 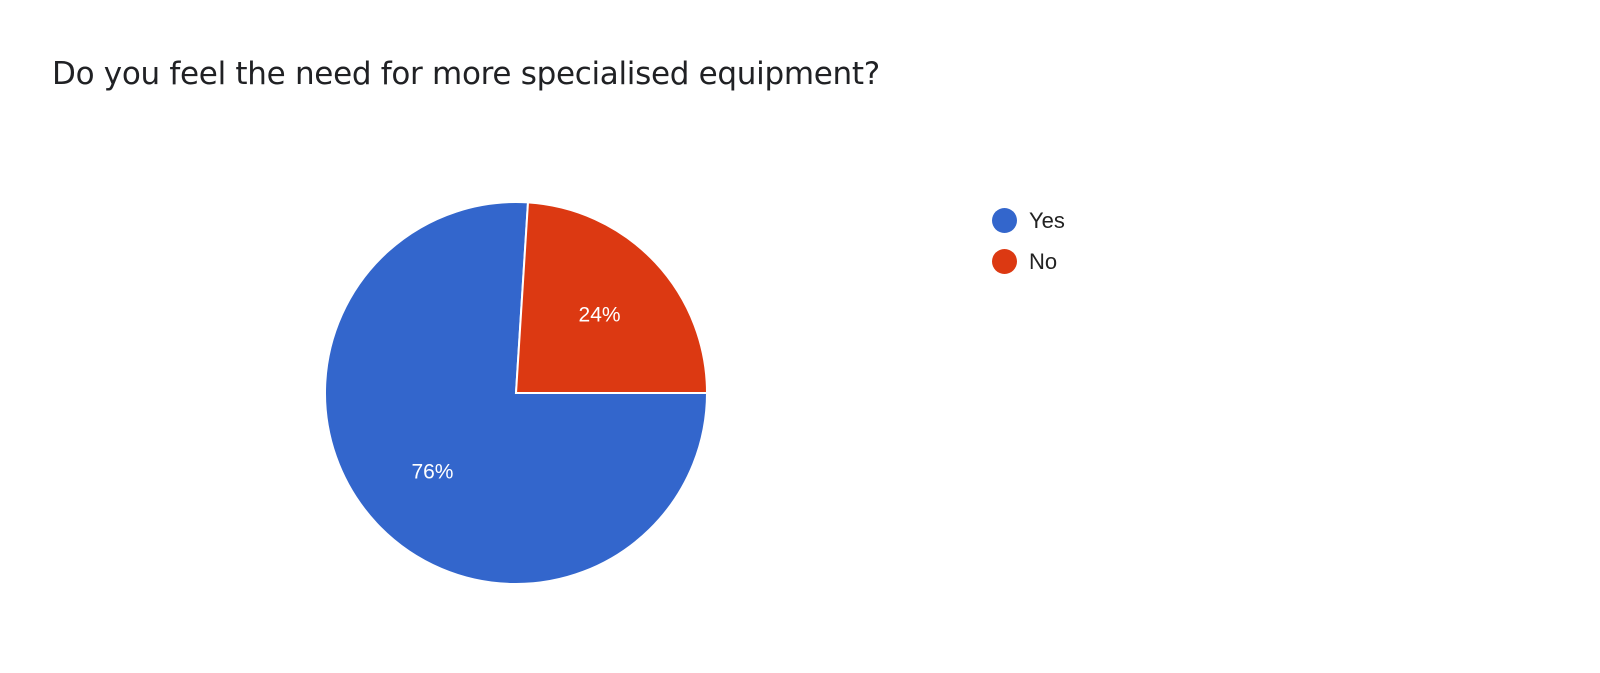 What do you see at coordinates (432, 471) in the screenshot?
I see `data-label-yes: 76%` at bounding box center [432, 471].